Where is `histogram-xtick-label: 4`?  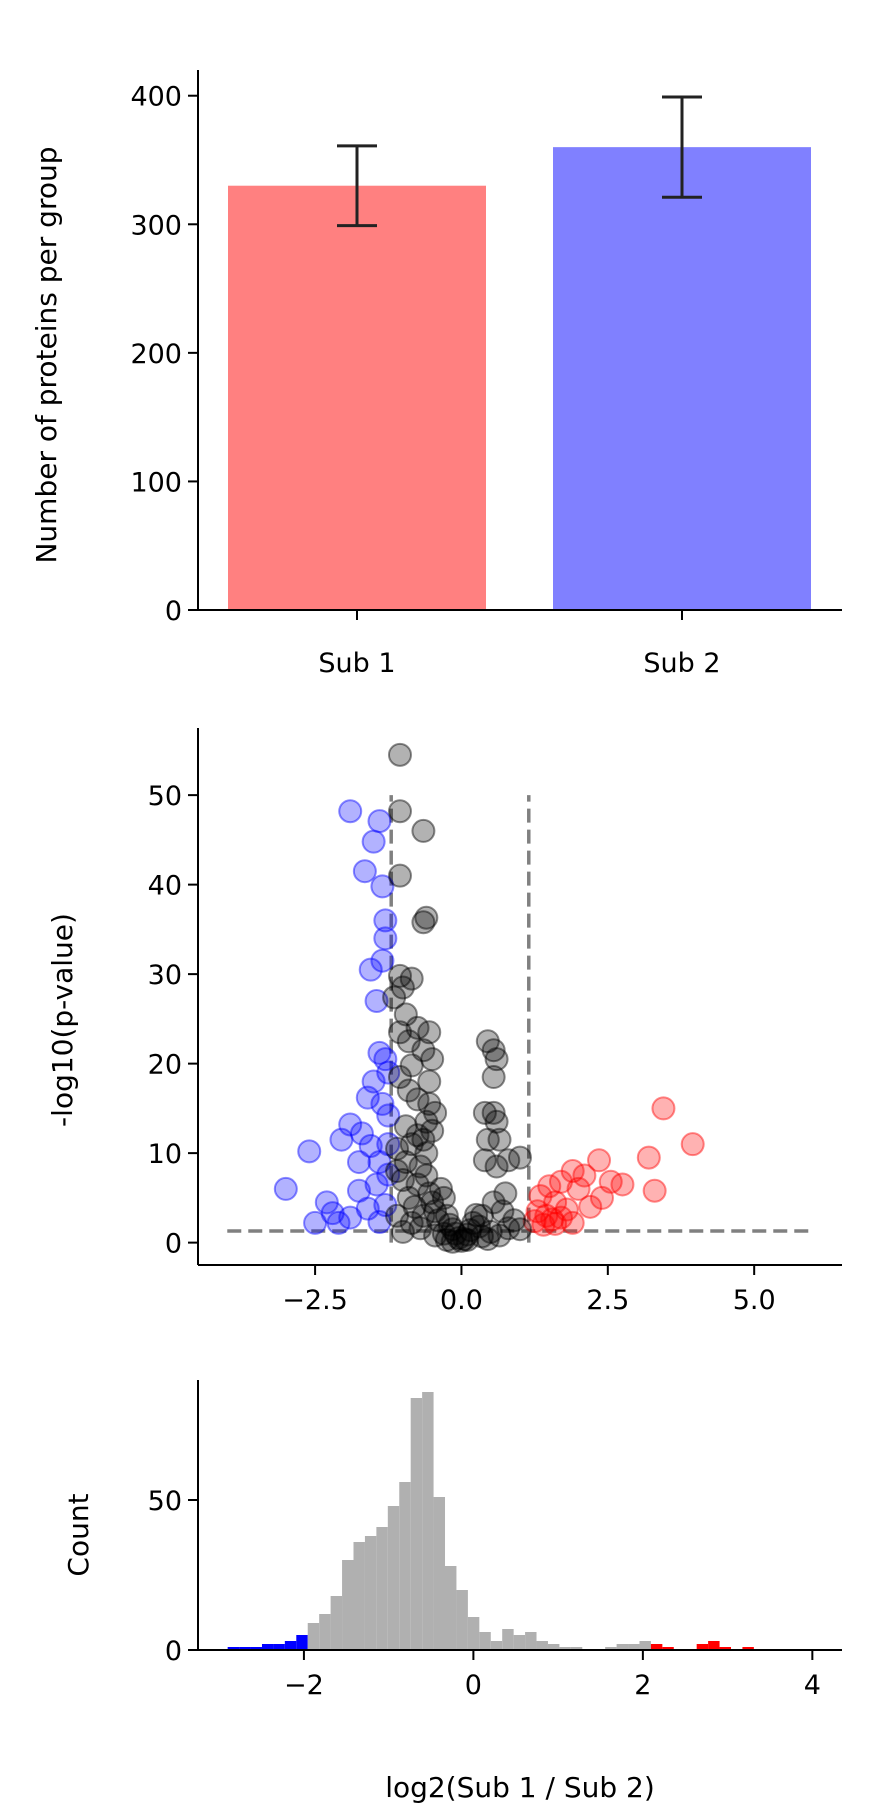 histogram-xtick-label: 4 is located at coordinates (812, 1685).